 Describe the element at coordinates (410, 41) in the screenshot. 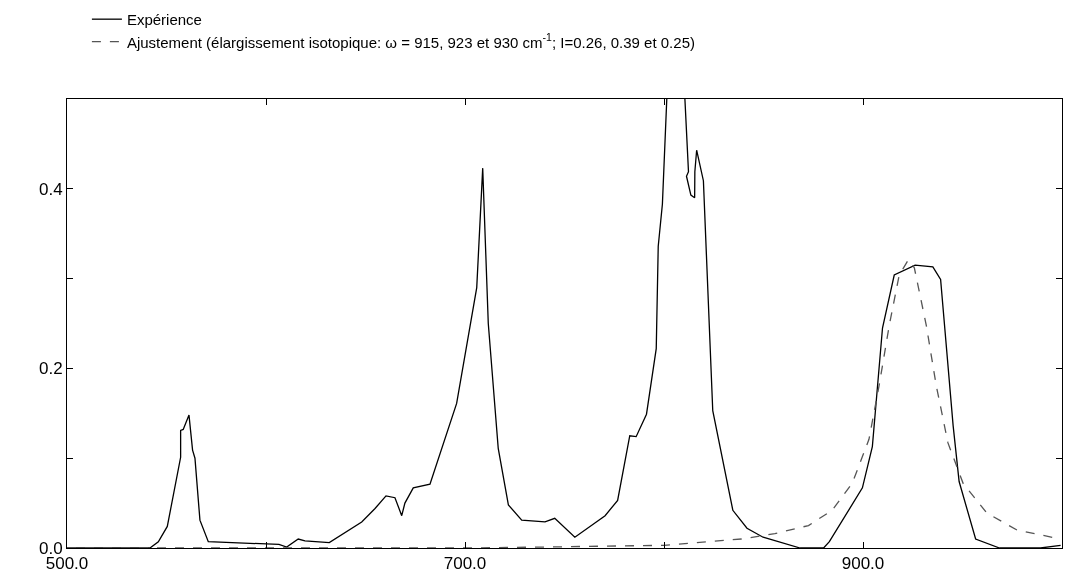

I see `legend-label: Ajustement (élargissement isotopique: ω = 915, 923 et 930 cm$^{-1}$; I=0.26, 0.39 et 0.25)` at that location.